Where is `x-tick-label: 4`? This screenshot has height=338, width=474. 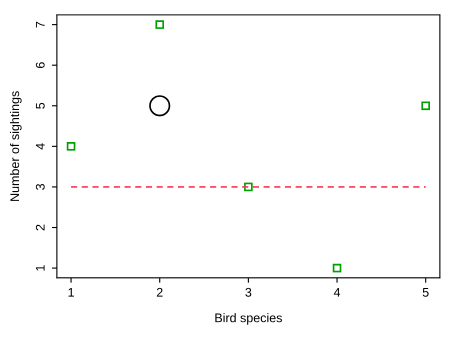 x-tick-label: 4 is located at coordinates (337, 292).